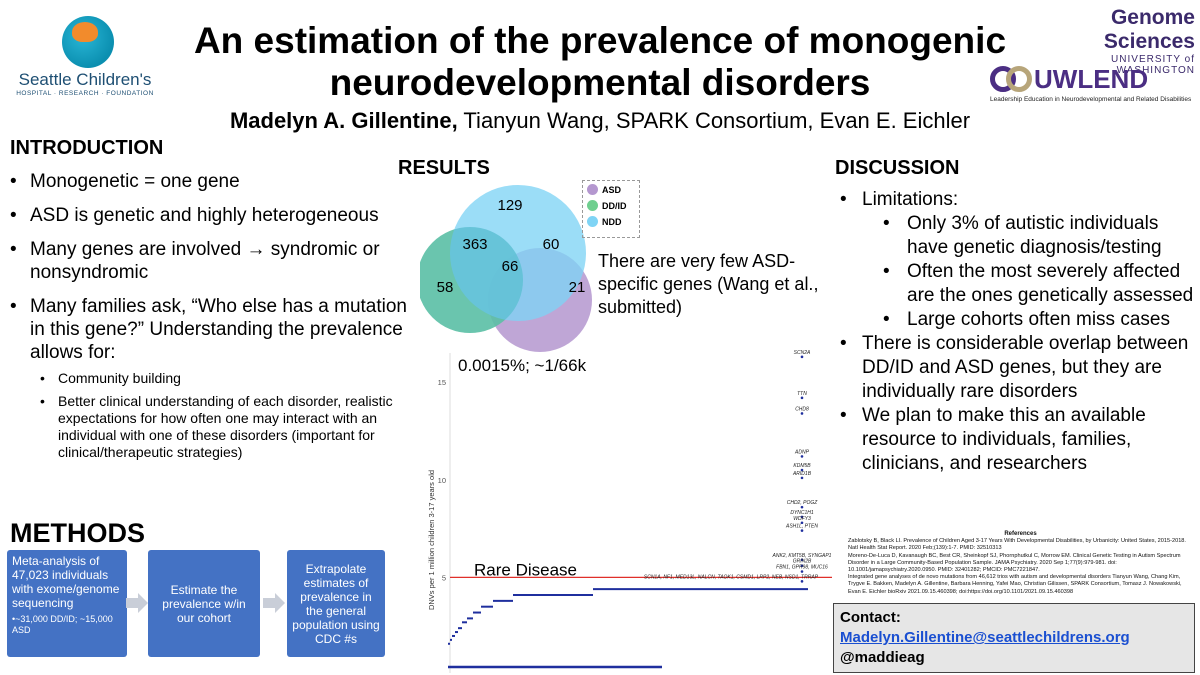  I want to click on discussion-heading: DISCUSSION, so click(897, 168).